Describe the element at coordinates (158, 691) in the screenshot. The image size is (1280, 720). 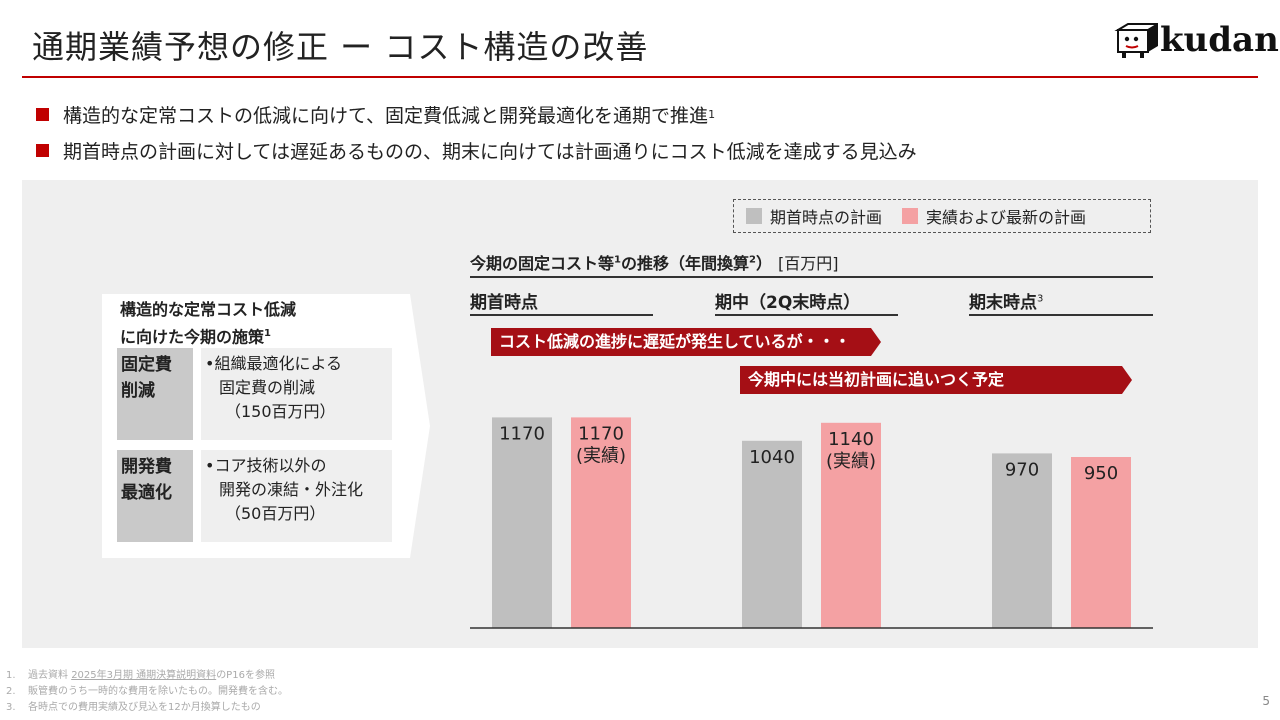
I see `footnote-text: 販管費のうち一時的な費用を除いたもの。開発費を含む。` at that location.